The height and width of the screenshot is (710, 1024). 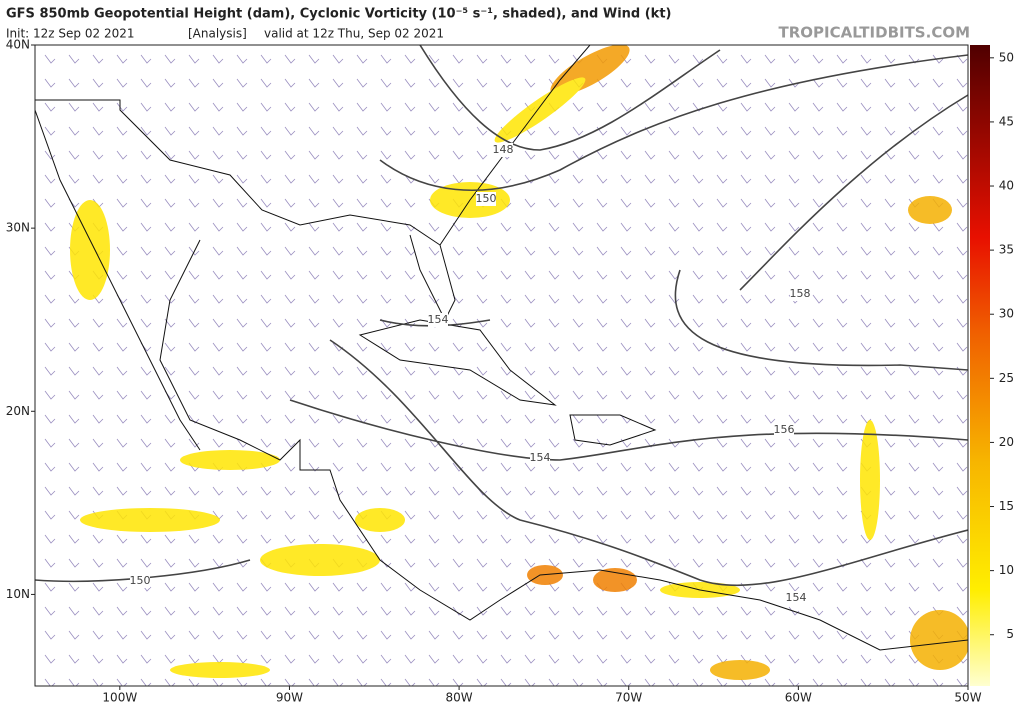 I want to click on contour-label-bg, so click(x=784, y=430).